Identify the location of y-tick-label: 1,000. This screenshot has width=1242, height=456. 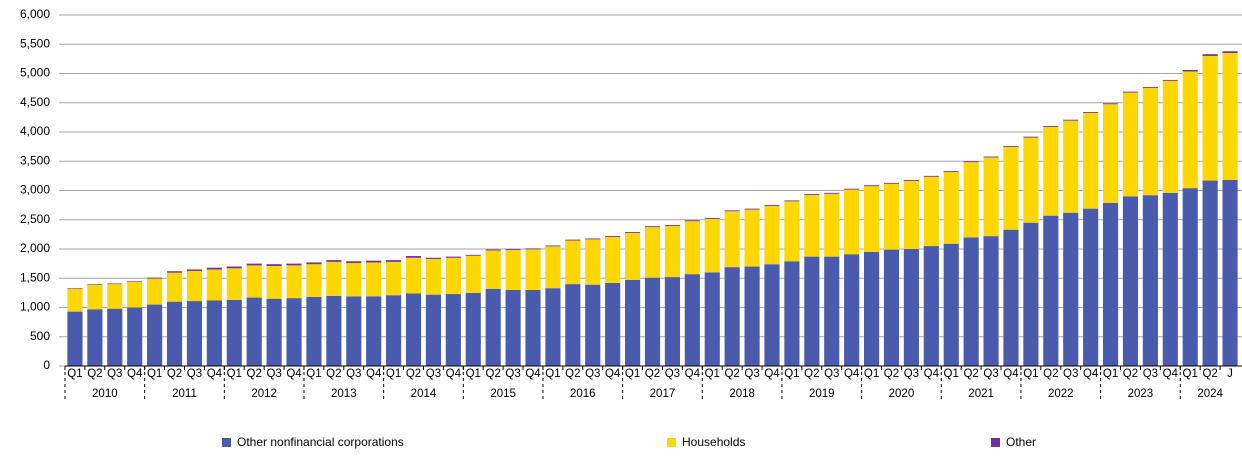
(35, 307).